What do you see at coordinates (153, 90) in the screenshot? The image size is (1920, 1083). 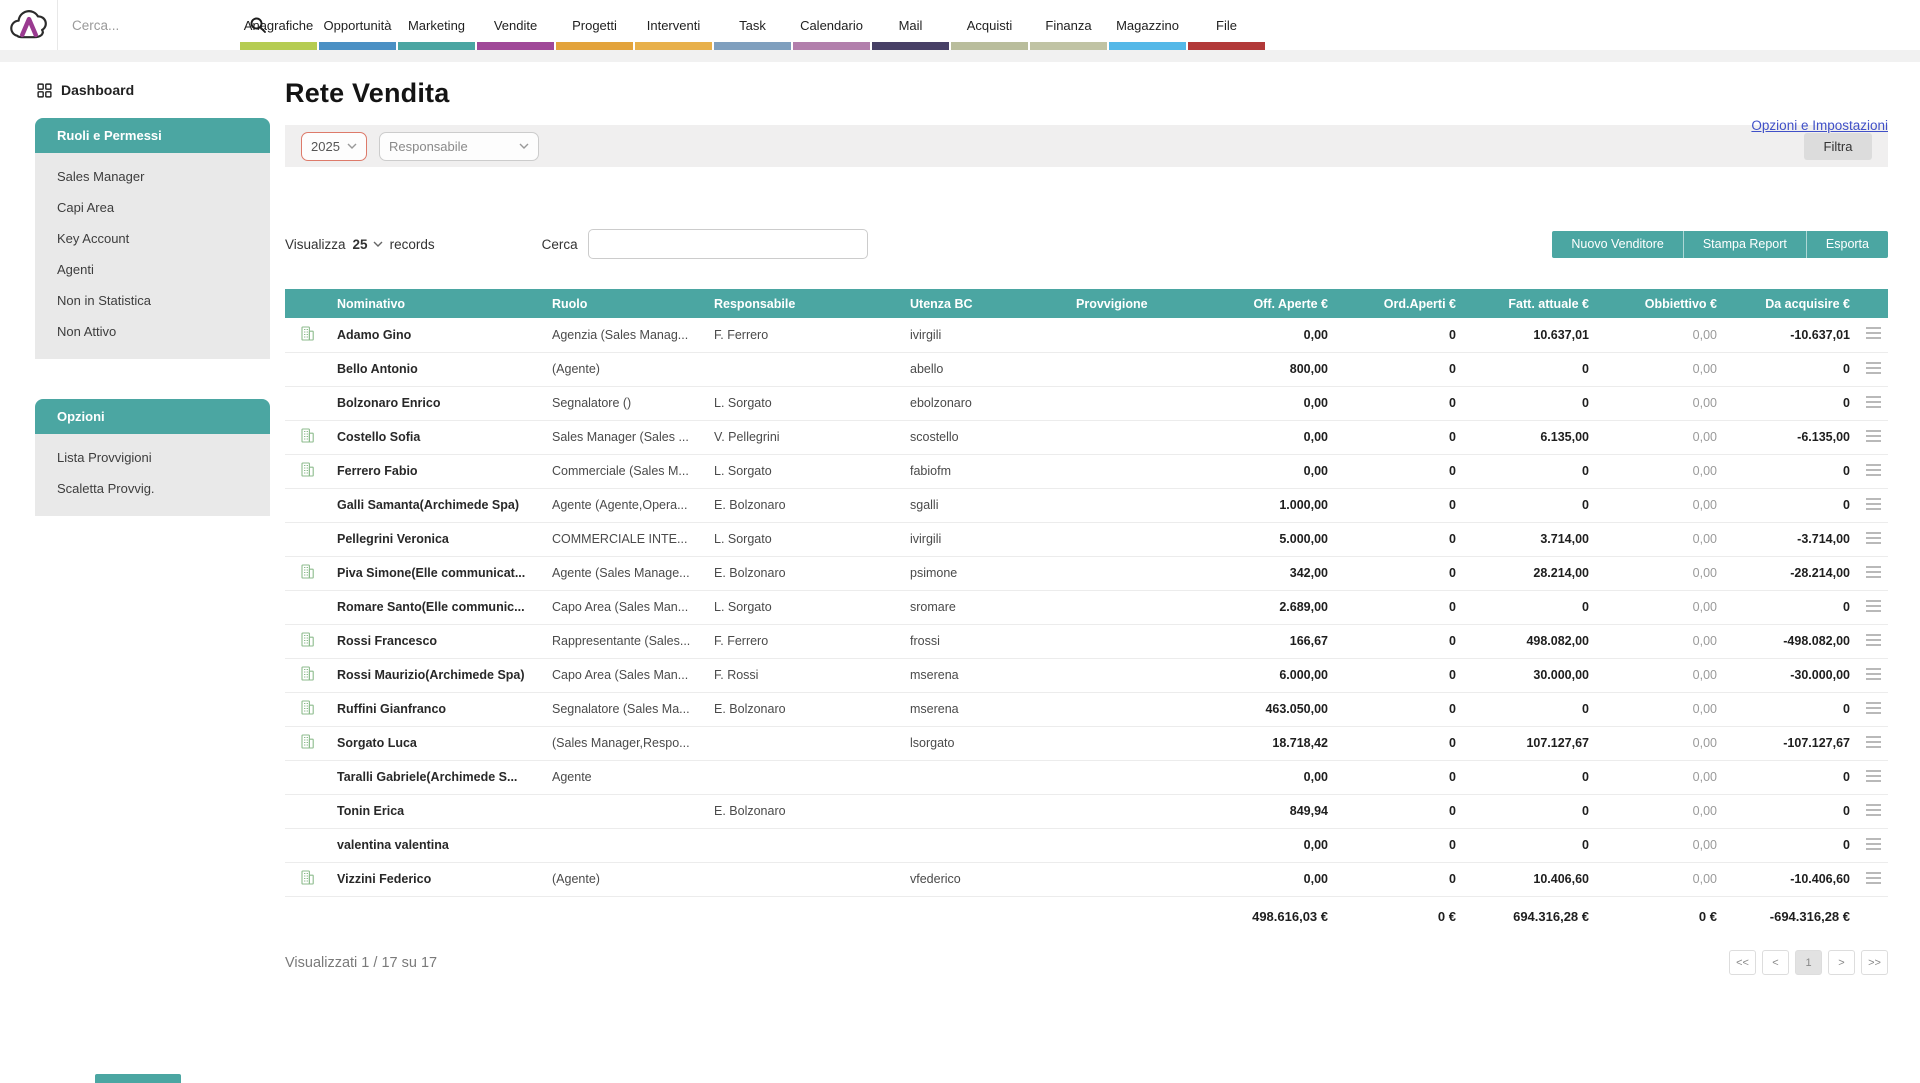 I see `sidebar-item-dashboard: Dashboard` at bounding box center [153, 90].